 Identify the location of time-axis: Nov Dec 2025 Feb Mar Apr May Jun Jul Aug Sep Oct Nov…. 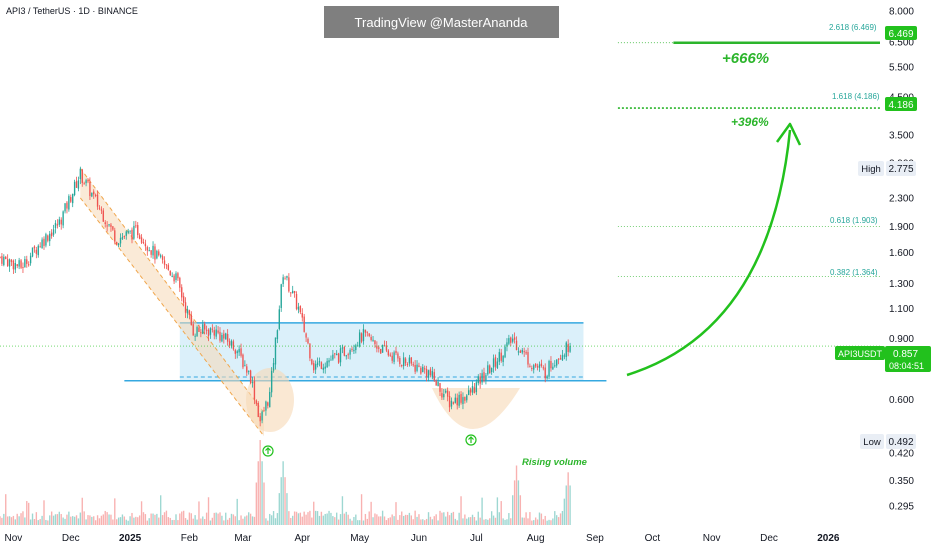
(421, 538).